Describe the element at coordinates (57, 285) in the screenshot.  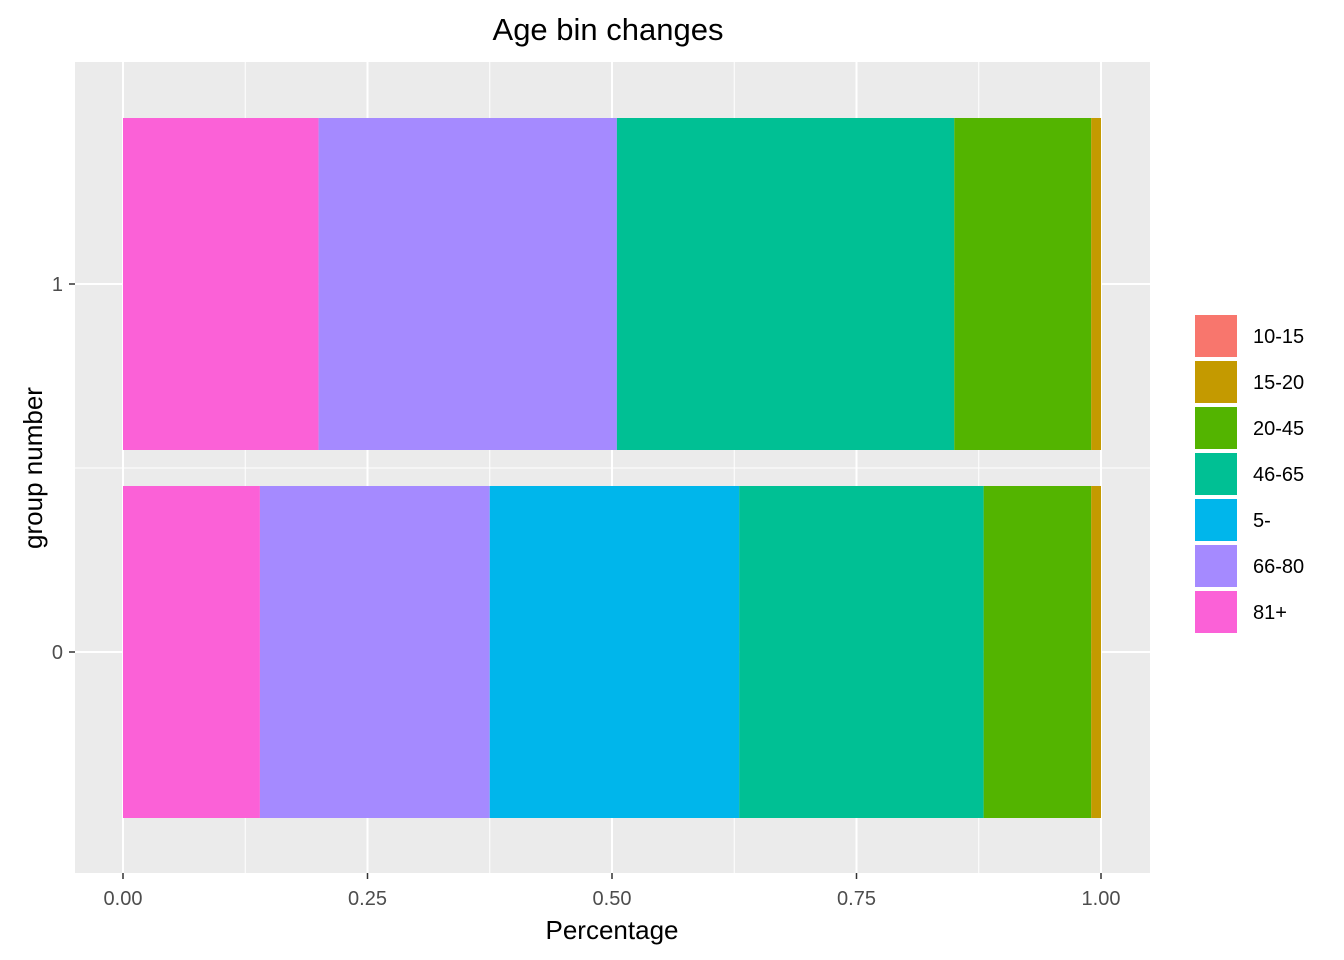
I see `y-tick-label: 1` at that location.